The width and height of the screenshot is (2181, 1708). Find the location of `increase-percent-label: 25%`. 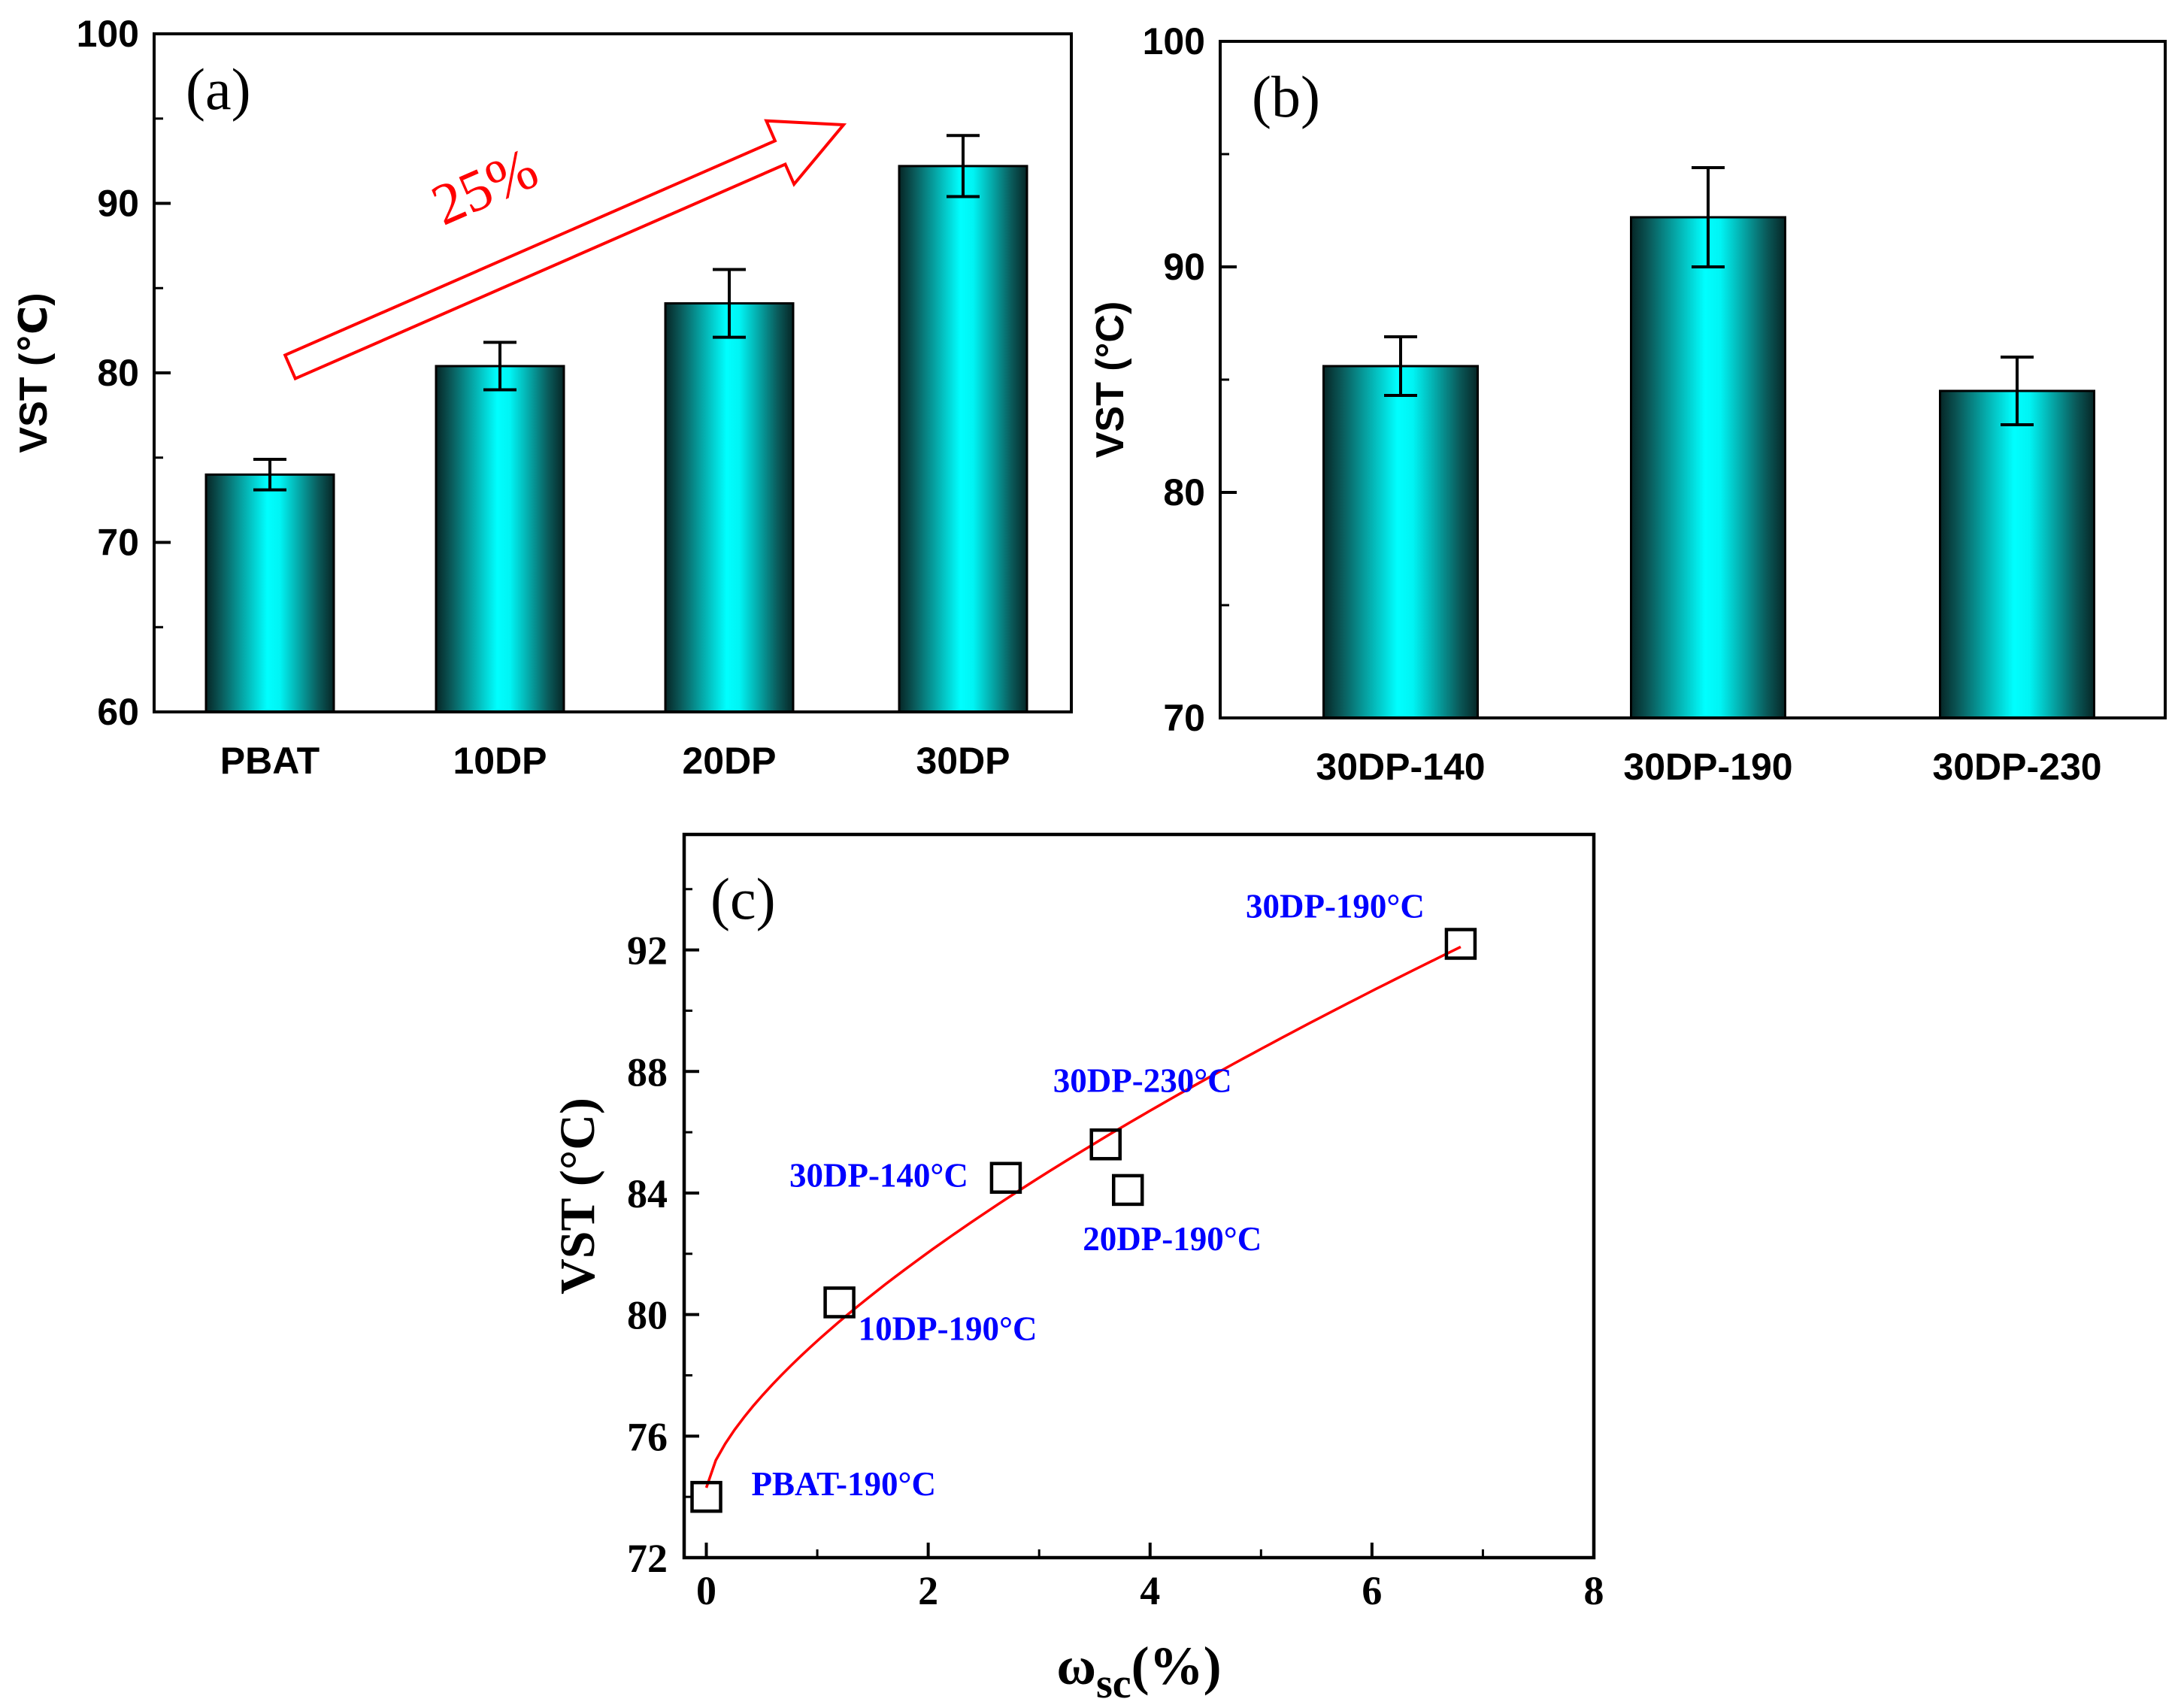

increase-percent-label: 25% is located at coordinates (485, 186).